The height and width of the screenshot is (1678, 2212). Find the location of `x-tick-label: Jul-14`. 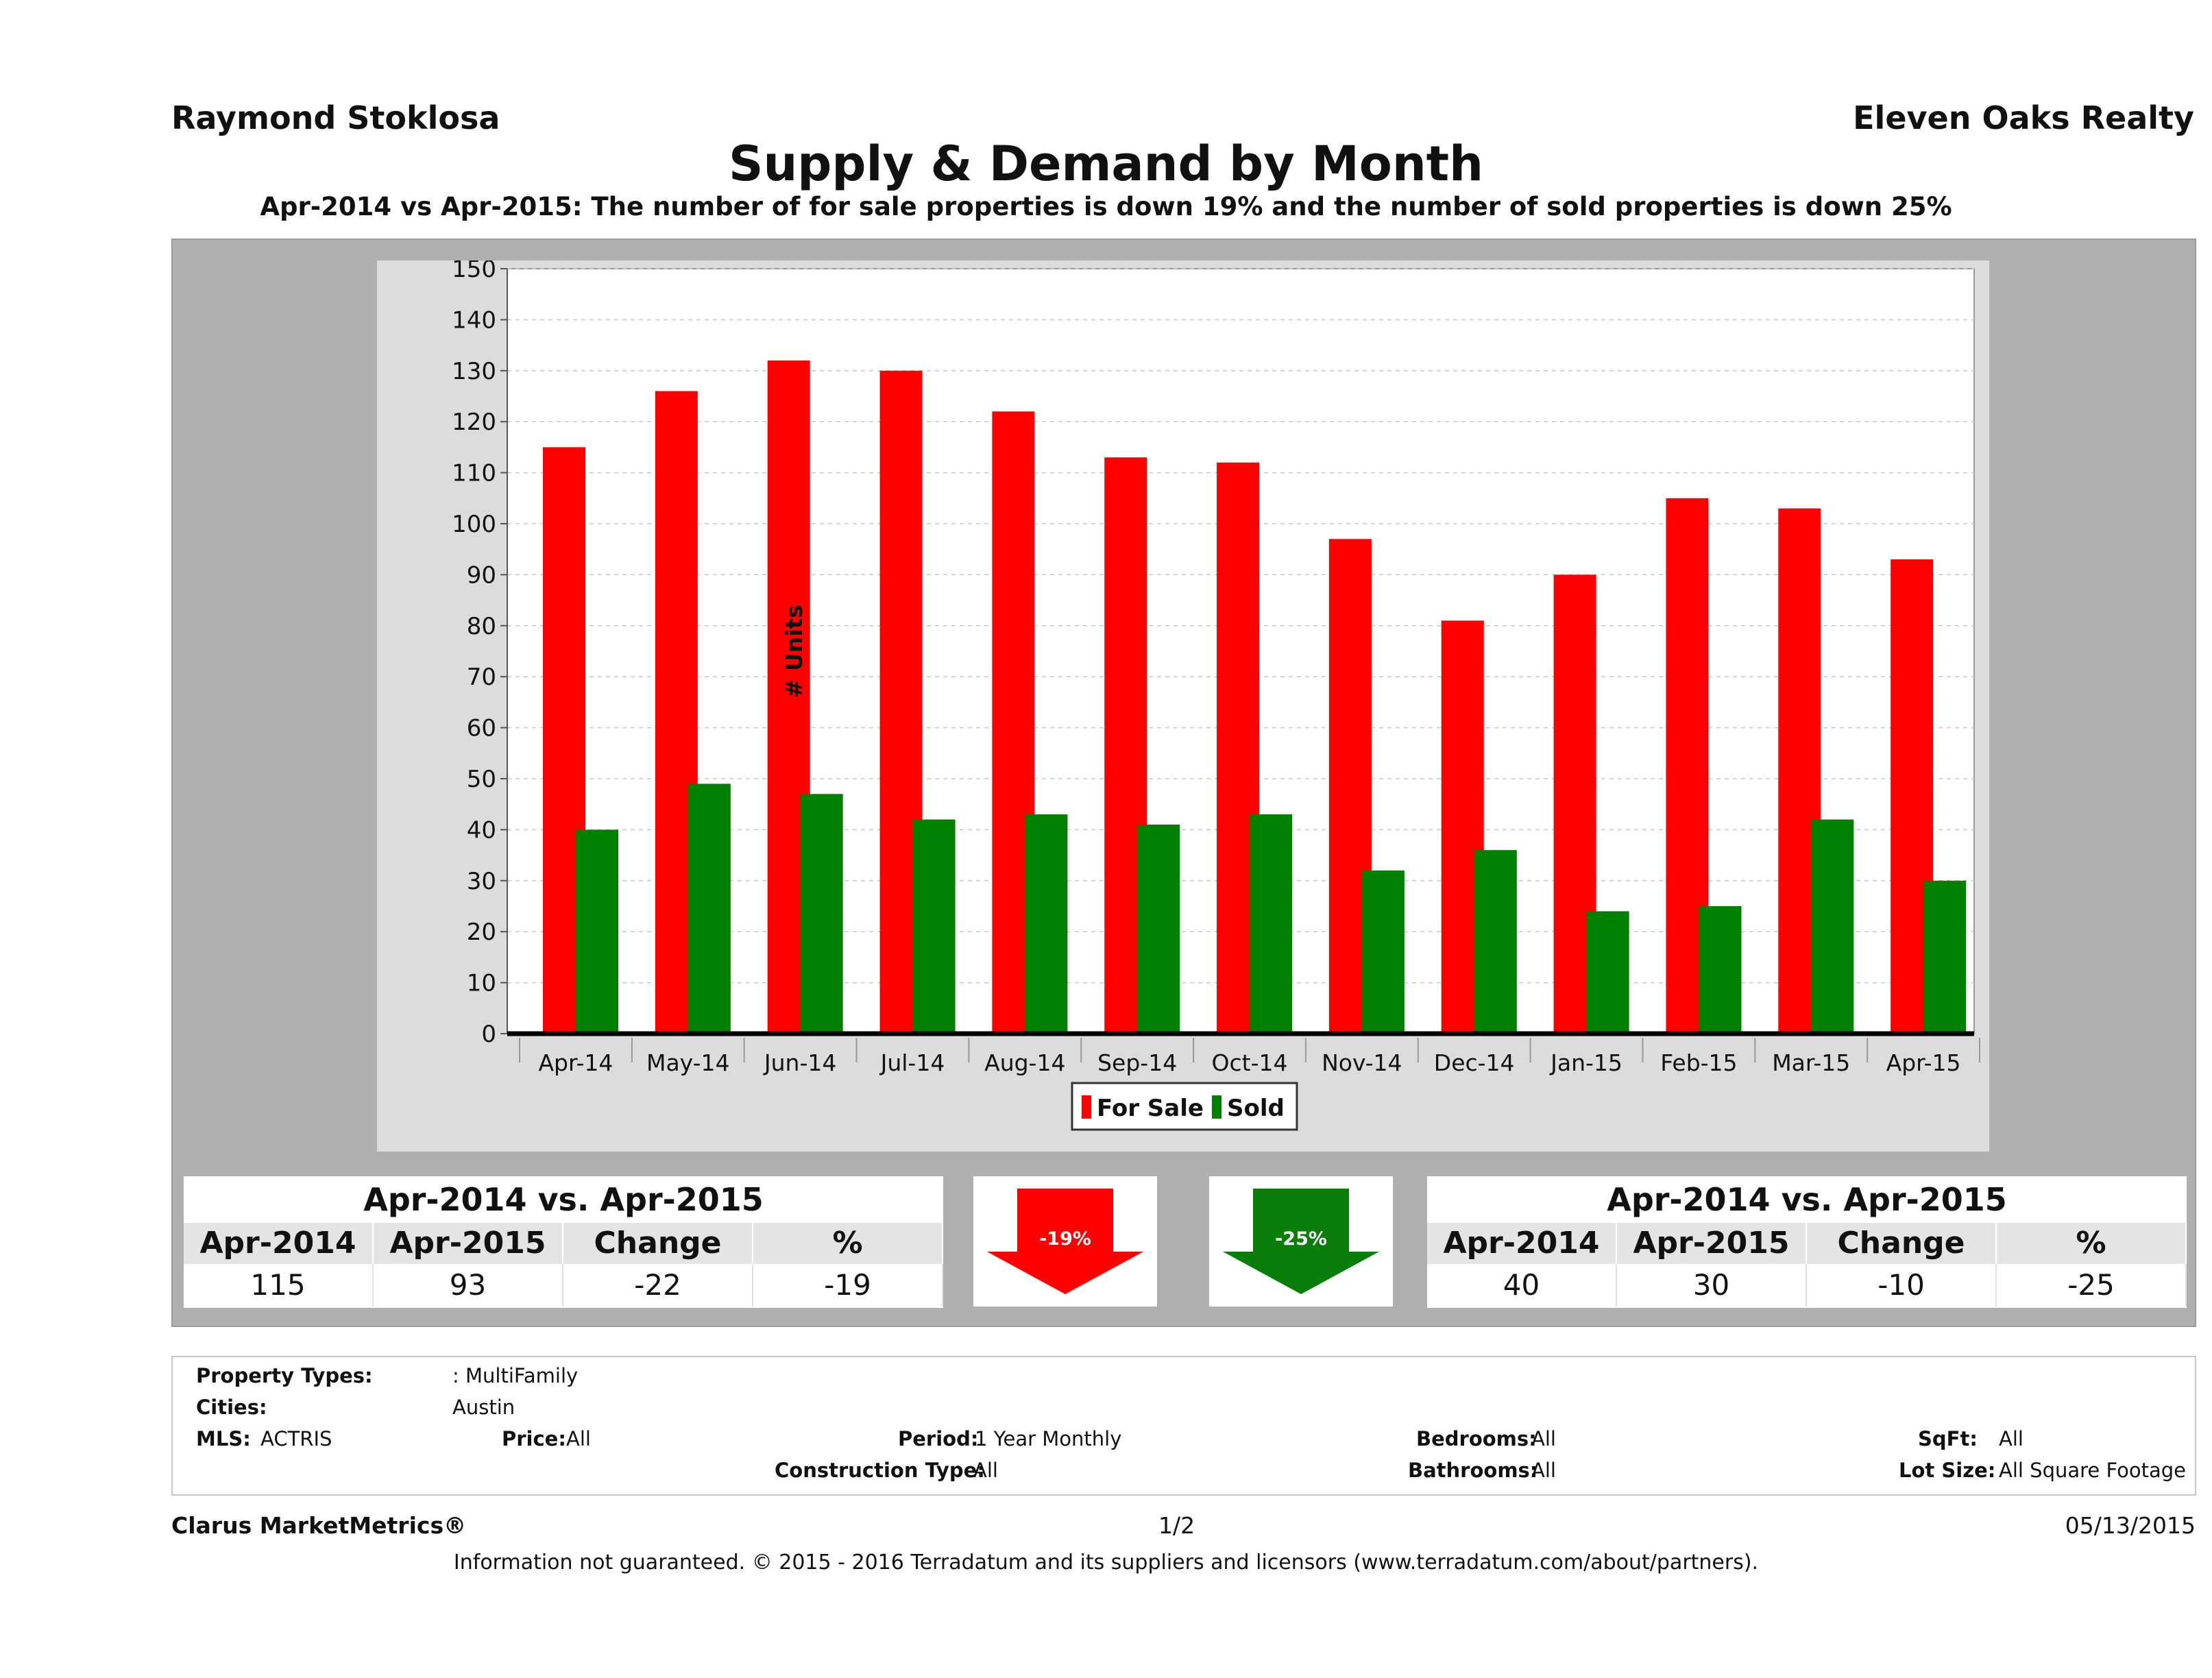

x-tick-label: Jul-14 is located at coordinates (912, 1062).